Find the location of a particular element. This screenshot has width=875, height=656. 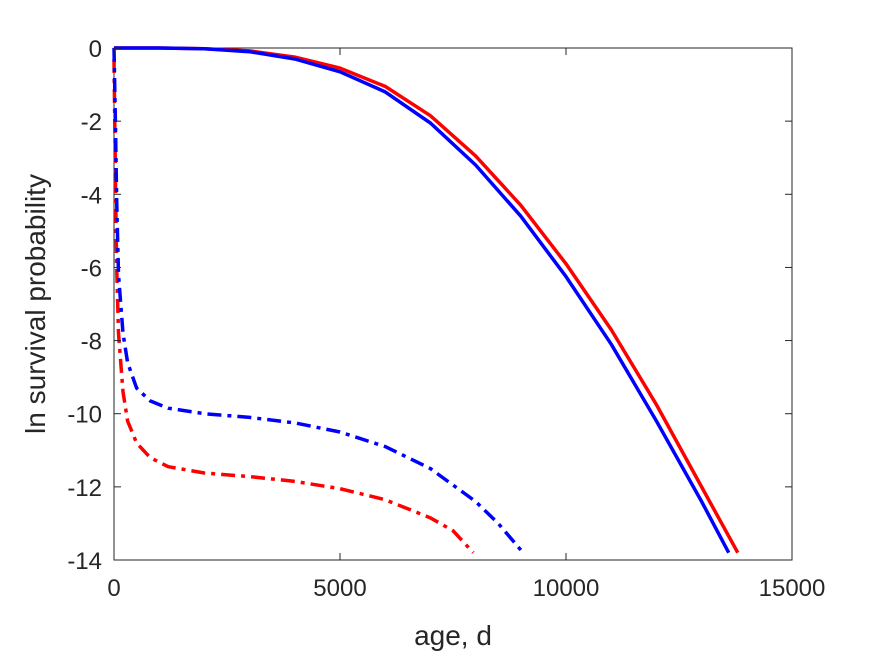

y-tick-label: -4 is located at coordinates (91, 195).